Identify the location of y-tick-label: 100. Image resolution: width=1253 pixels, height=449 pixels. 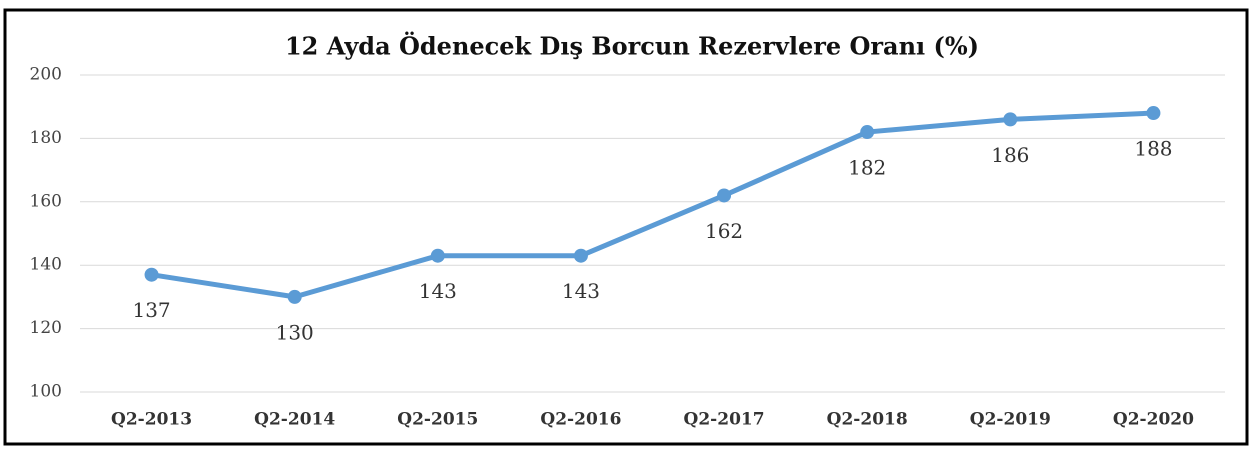
(46, 392).